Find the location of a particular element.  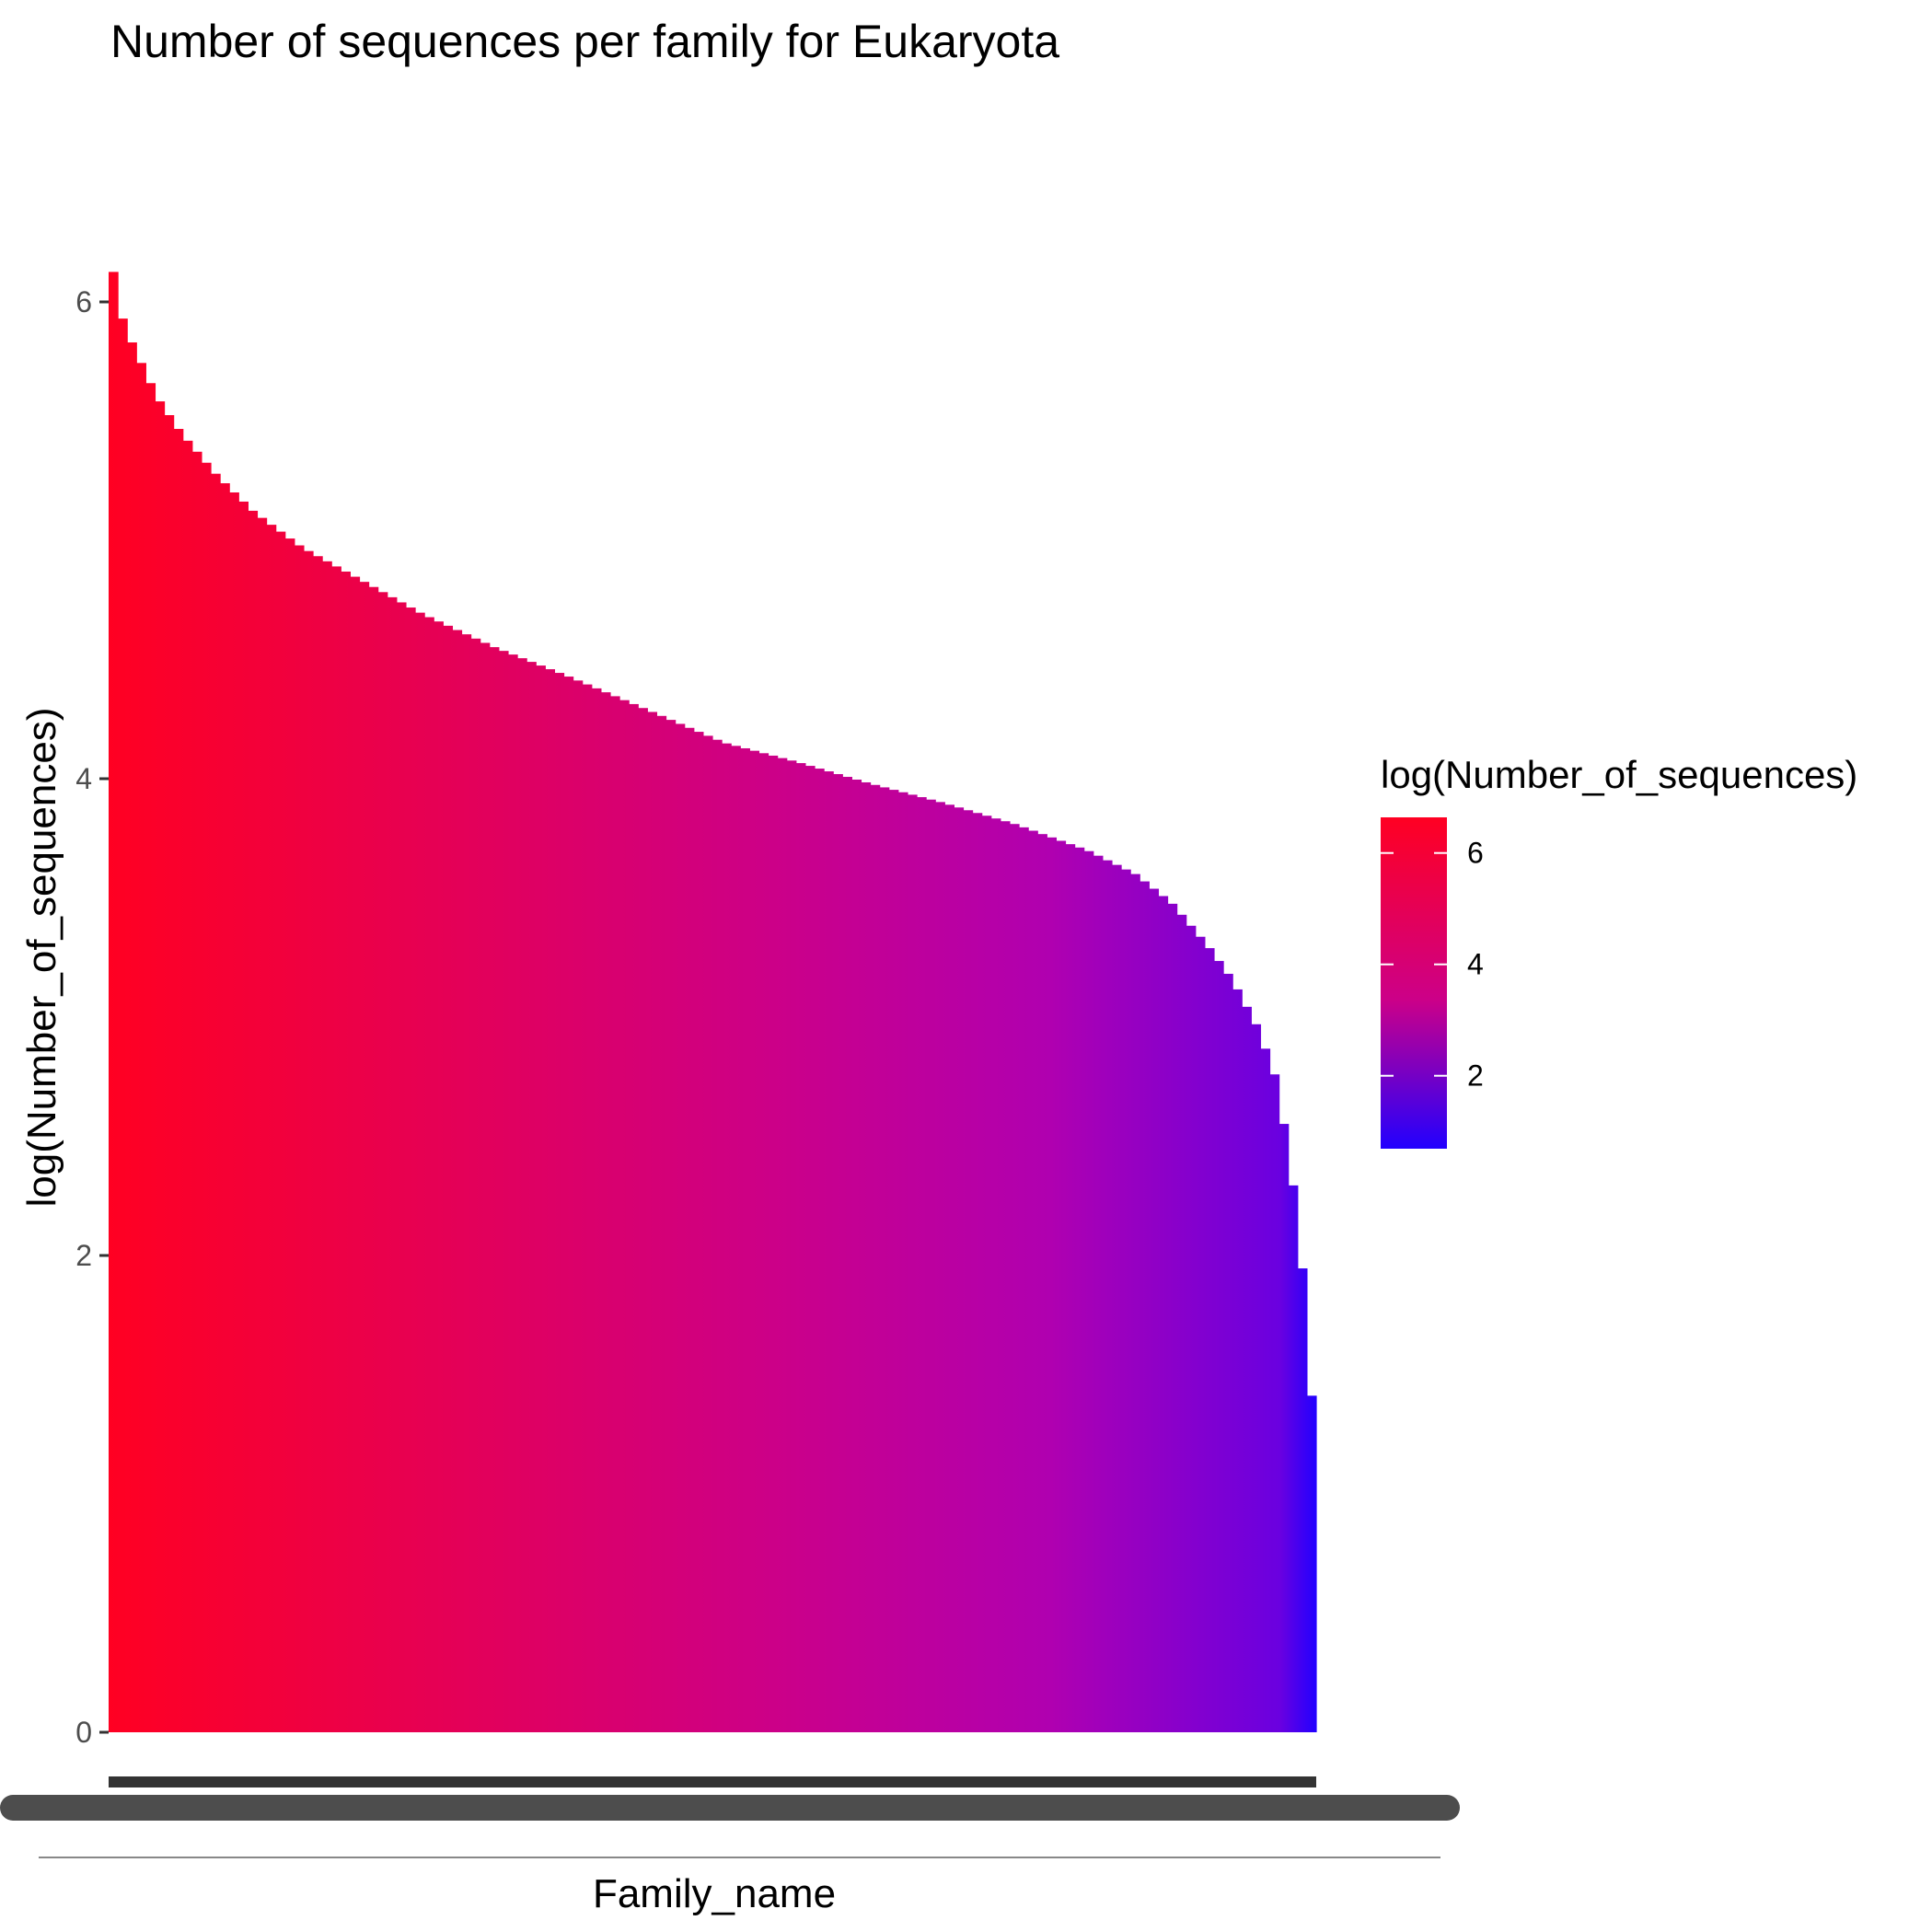

legend-colorbar is located at coordinates (1414, 983).